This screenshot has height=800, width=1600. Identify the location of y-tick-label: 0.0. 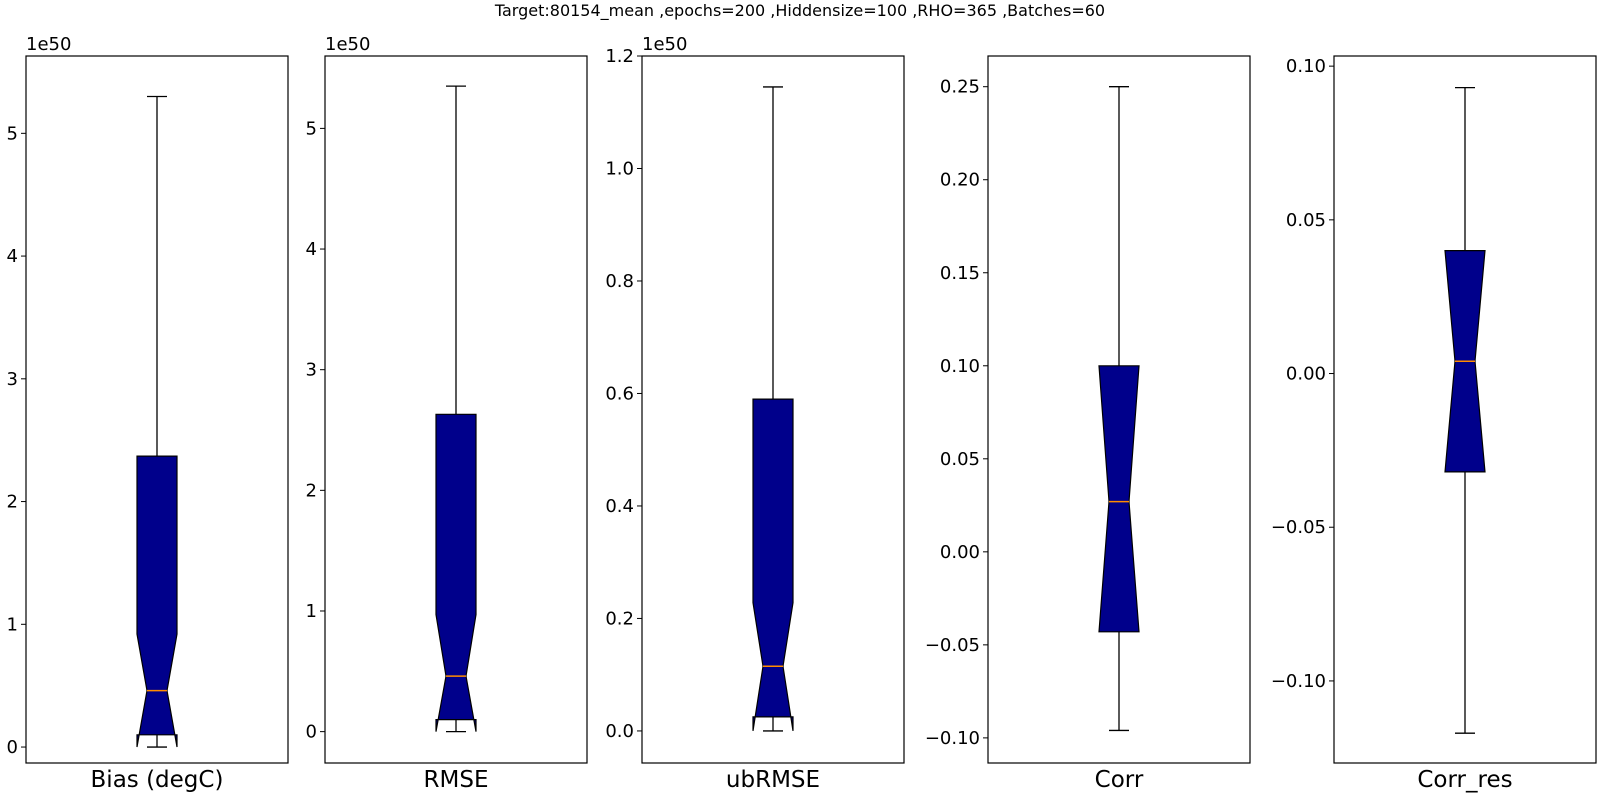
(619, 731).